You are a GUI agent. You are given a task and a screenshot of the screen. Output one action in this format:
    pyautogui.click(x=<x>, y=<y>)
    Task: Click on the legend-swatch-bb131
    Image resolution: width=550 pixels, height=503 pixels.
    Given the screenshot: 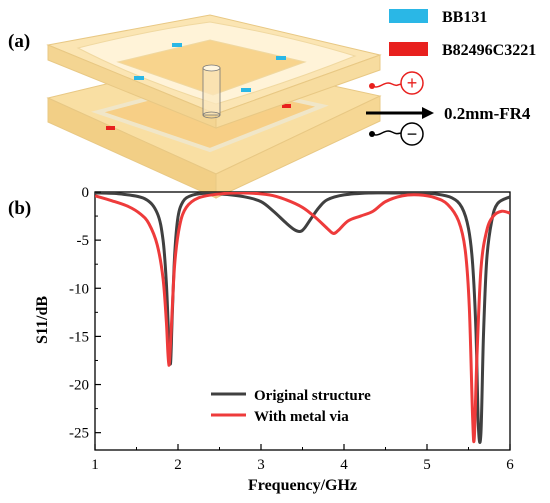 What is the action you would take?
    pyautogui.click(x=408, y=16)
    